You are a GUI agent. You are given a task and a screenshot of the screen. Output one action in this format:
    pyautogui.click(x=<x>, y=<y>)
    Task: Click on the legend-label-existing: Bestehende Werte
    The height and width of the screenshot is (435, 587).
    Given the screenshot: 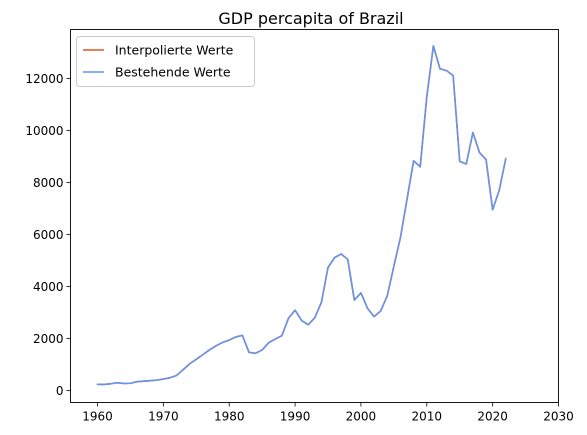 What is the action you would take?
    pyautogui.click(x=173, y=72)
    